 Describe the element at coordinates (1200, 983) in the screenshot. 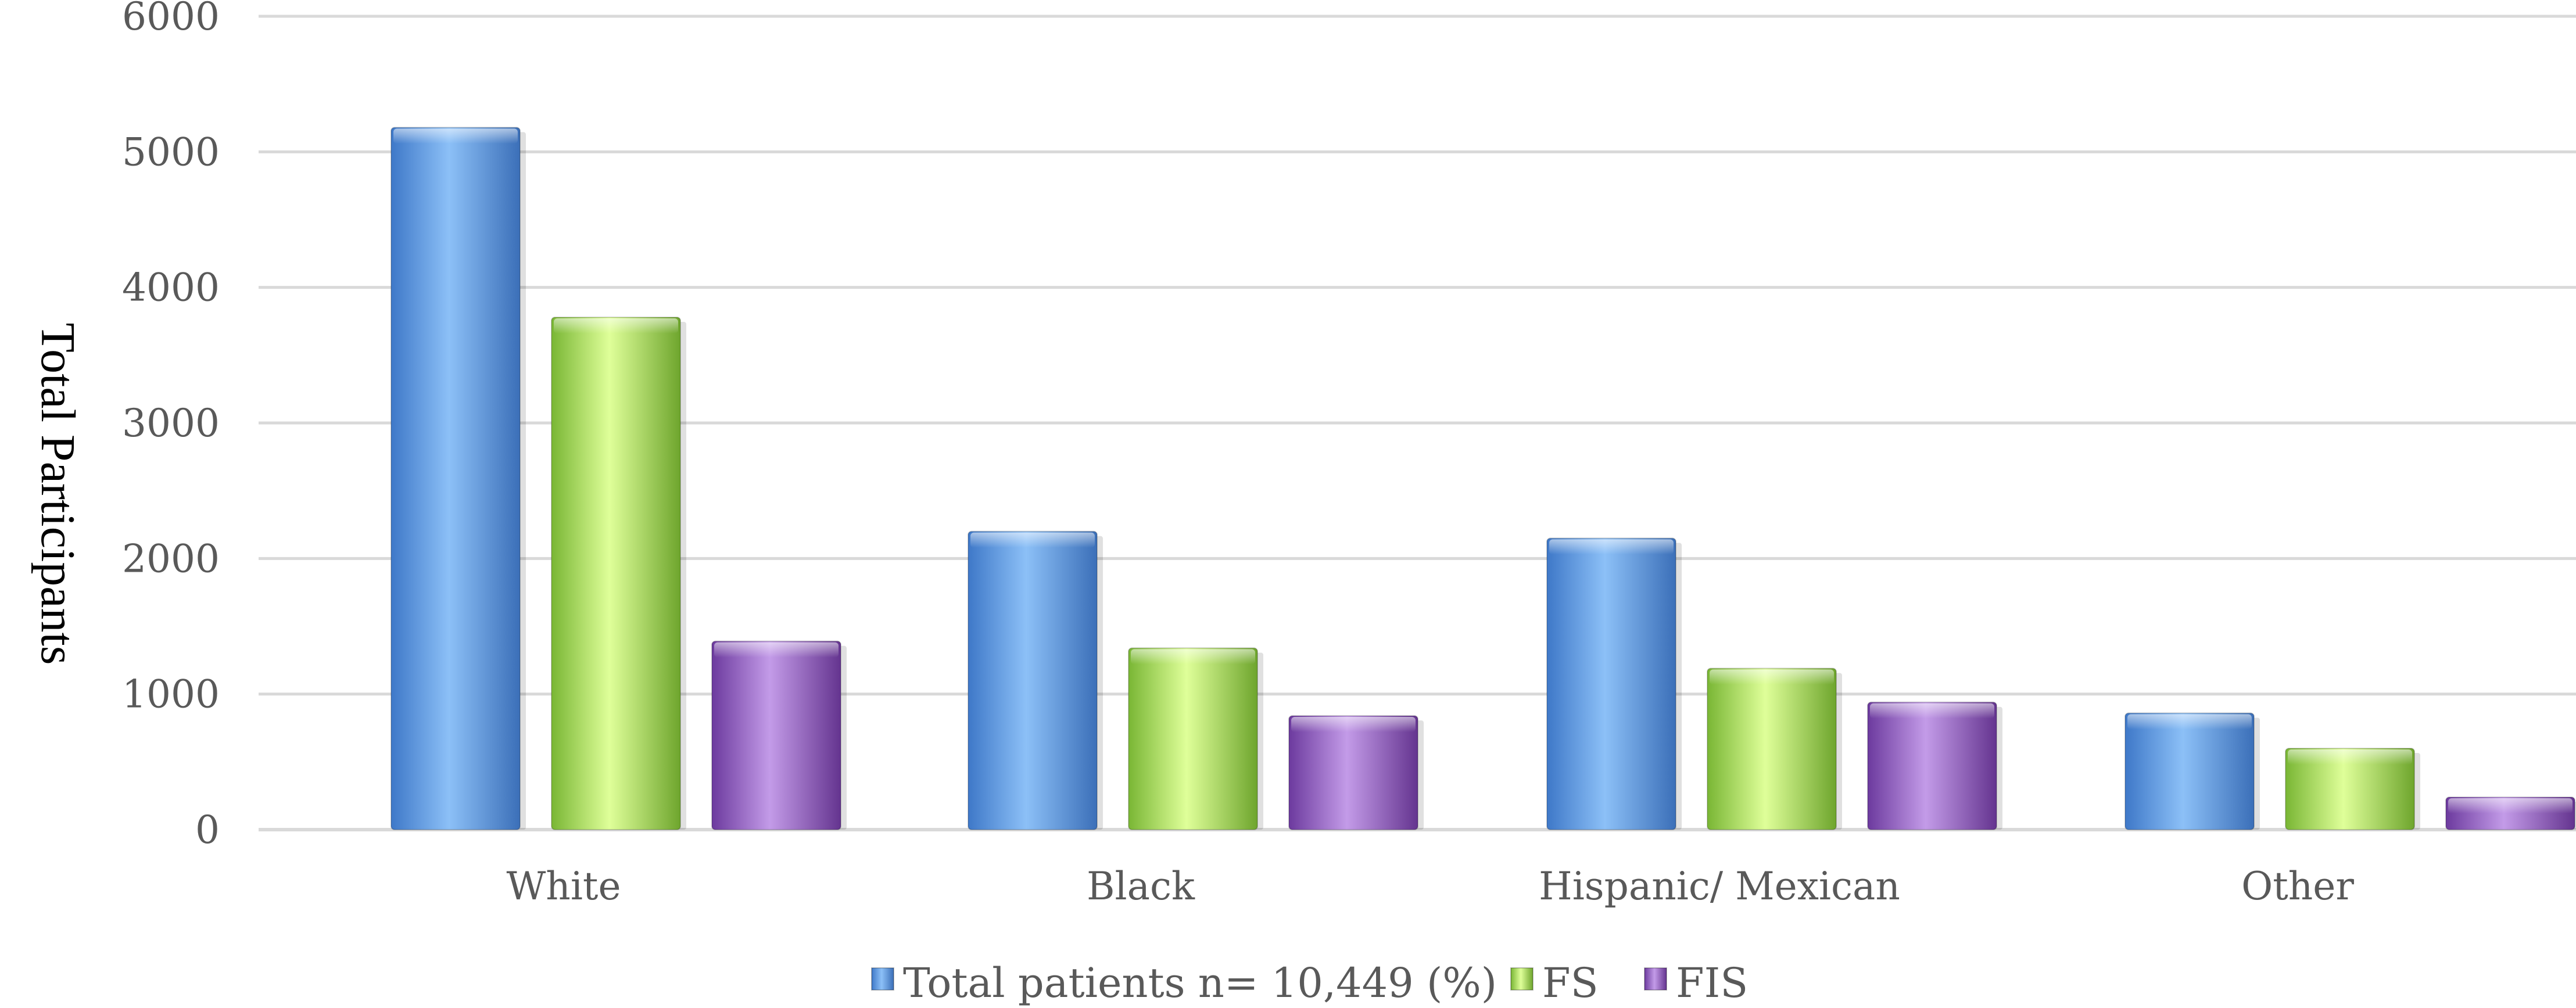

I see `legend-label: Total patients n= 10,449 (%)` at that location.